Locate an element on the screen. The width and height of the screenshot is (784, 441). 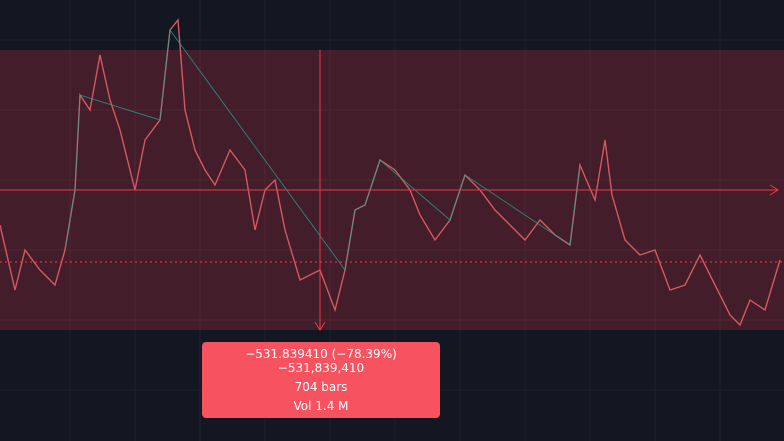
arrow-down is located at coordinates (320, 326).